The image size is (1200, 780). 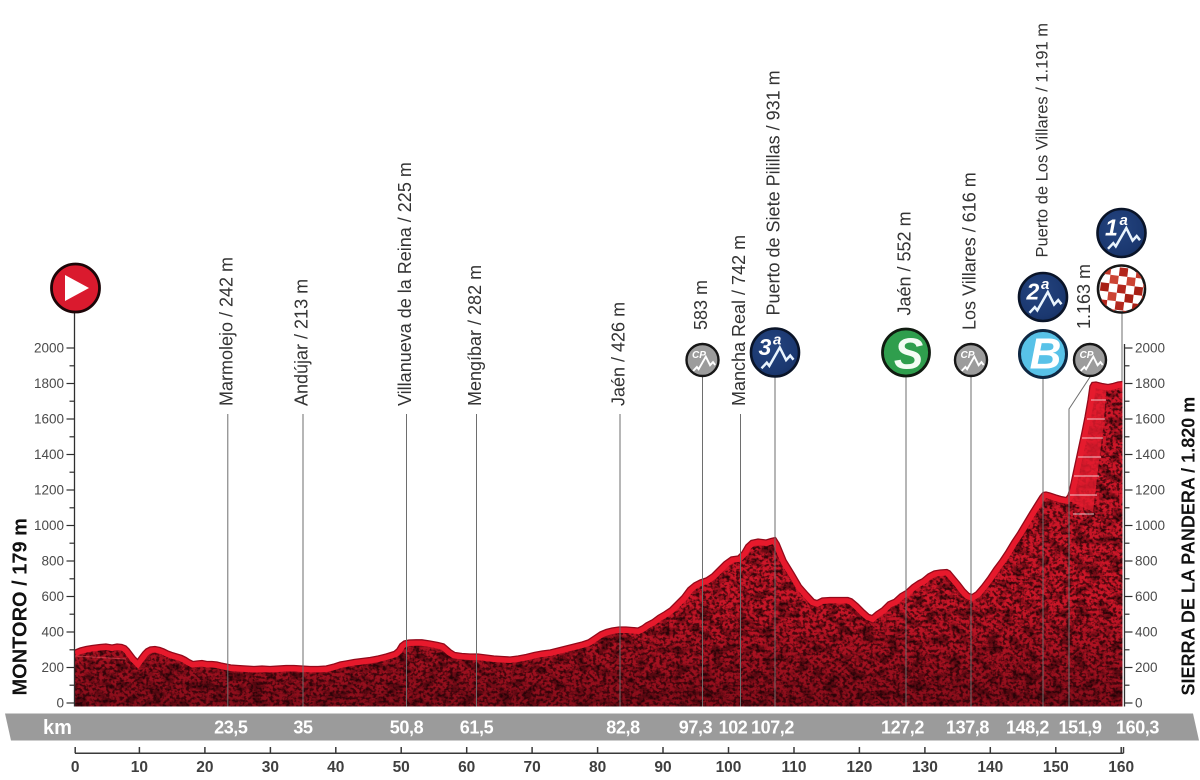 What do you see at coordinates (619, 354) in the screenshot?
I see `svg-text: Jaén / 426 m` at bounding box center [619, 354].